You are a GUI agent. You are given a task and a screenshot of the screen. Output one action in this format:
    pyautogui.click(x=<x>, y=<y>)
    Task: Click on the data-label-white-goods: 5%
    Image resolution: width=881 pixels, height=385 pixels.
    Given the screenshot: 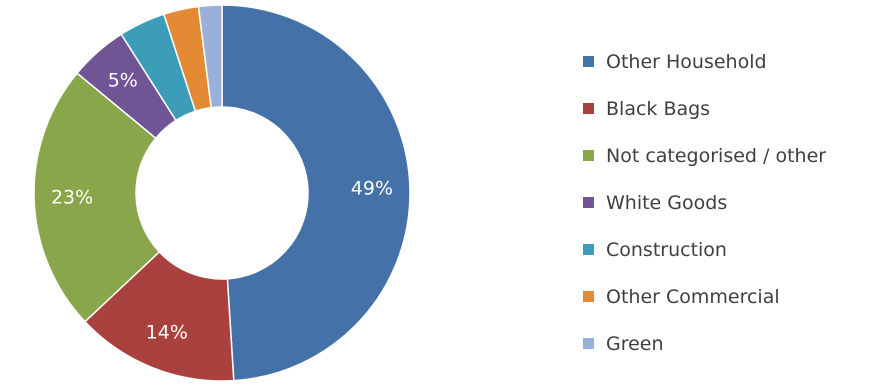 What is the action you would take?
    pyautogui.click(x=123, y=80)
    